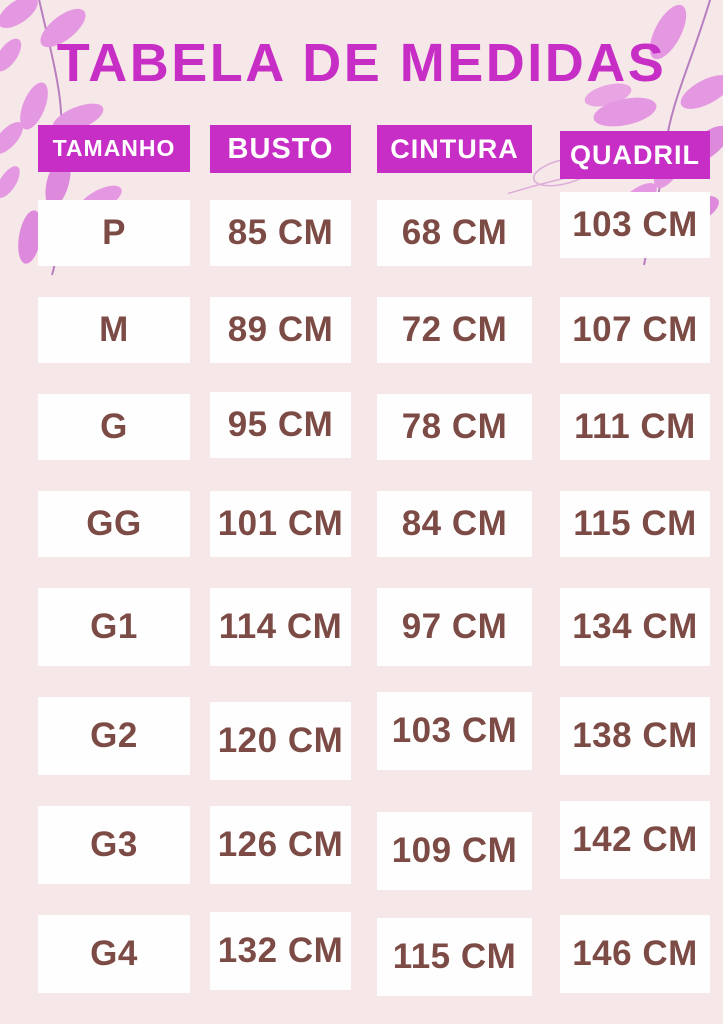 This screenshot has width=723, height=1024. What do you see at coordinates (114, 427) in the screenshot?
I see `cell-tamanho: G` at bounding box center [114, 427].